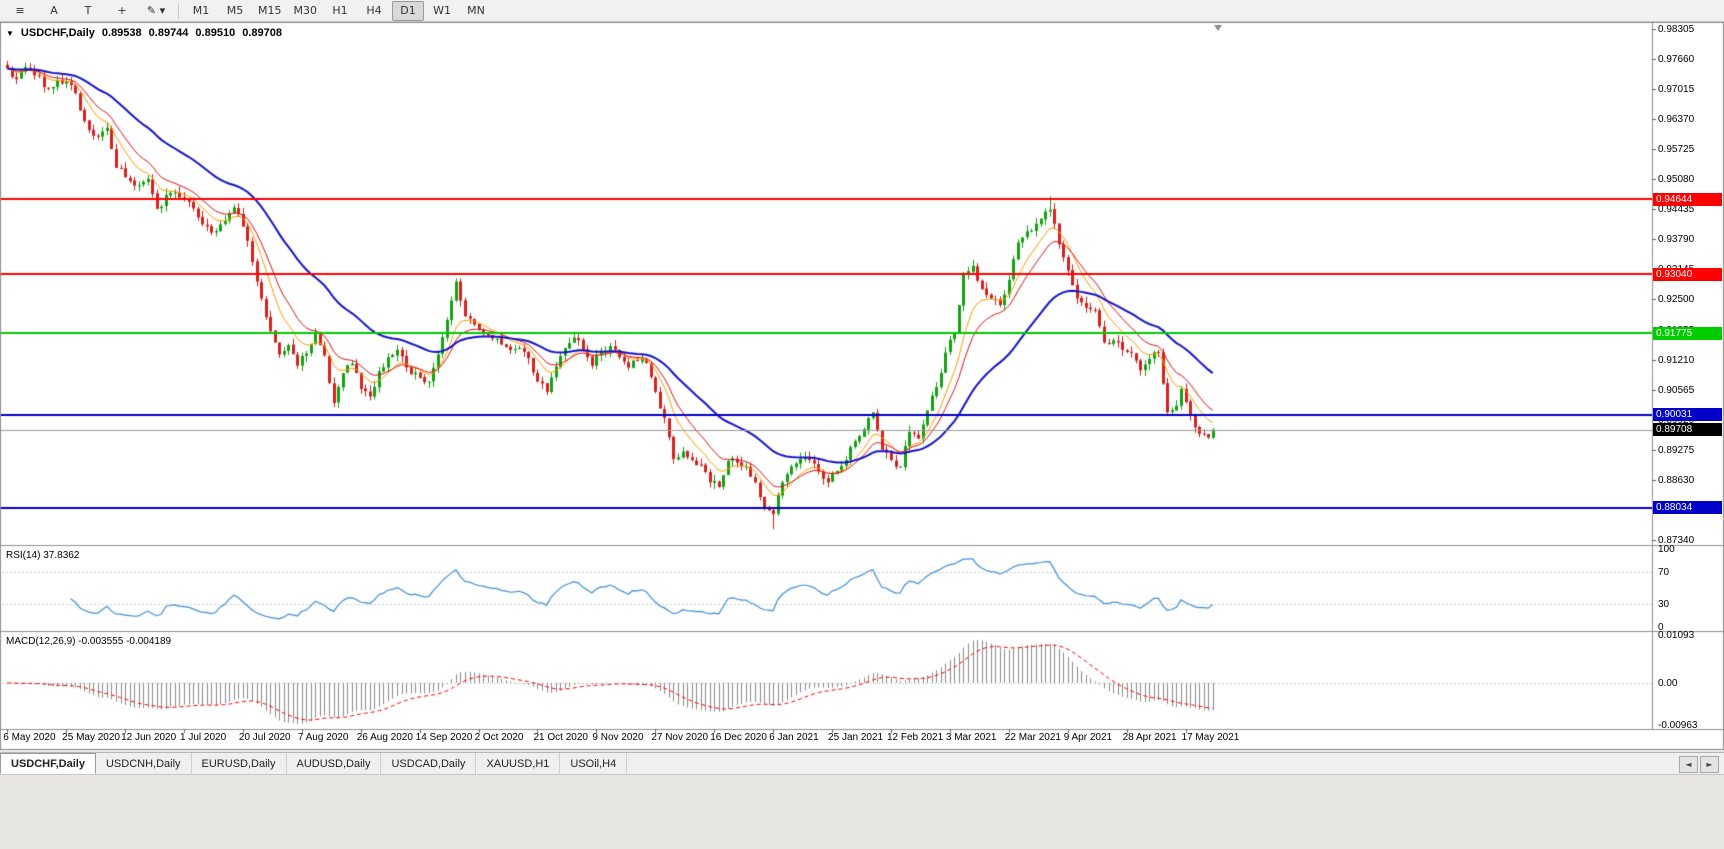  I want to click on date-tick-label: 25 May 2020, so click(91, 737).